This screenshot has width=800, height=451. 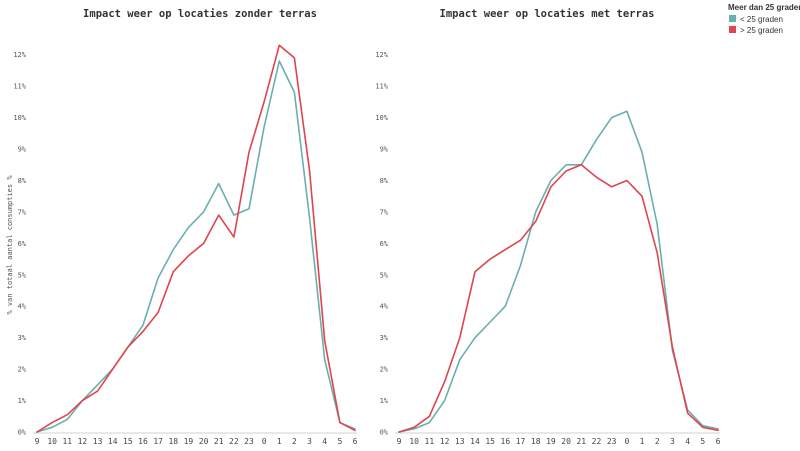 I want to click on y-axis-label: % van totaal aantal consumpties %, so click(x=10, y=245).